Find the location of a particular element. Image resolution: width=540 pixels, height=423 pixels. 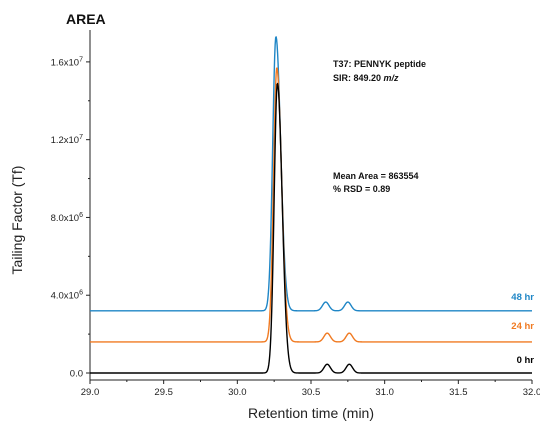

x-tick-label: 29.5 is located at coordinates (163, 392).